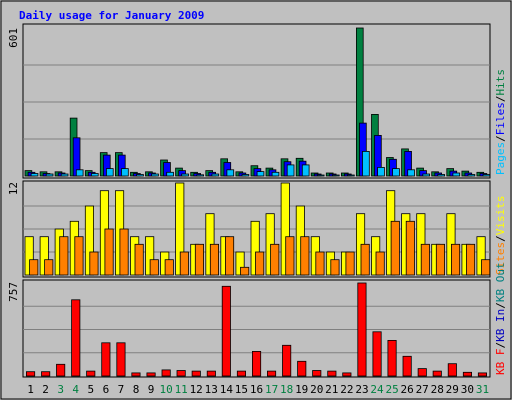 This screenshot has width=512, height=405. I want to click on legend-visits-label: Visits, so click(500, 216).